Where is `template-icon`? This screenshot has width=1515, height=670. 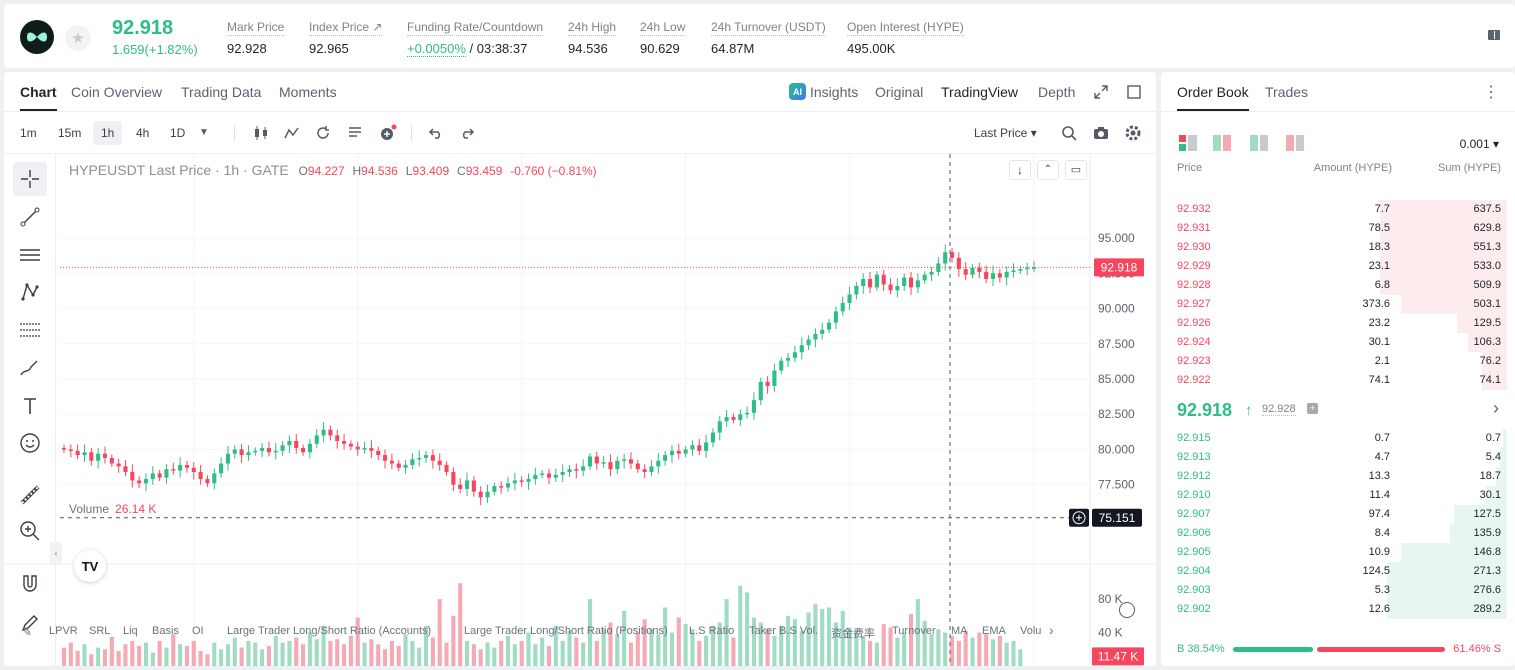
template-icon is located at coordinates (355, 133).